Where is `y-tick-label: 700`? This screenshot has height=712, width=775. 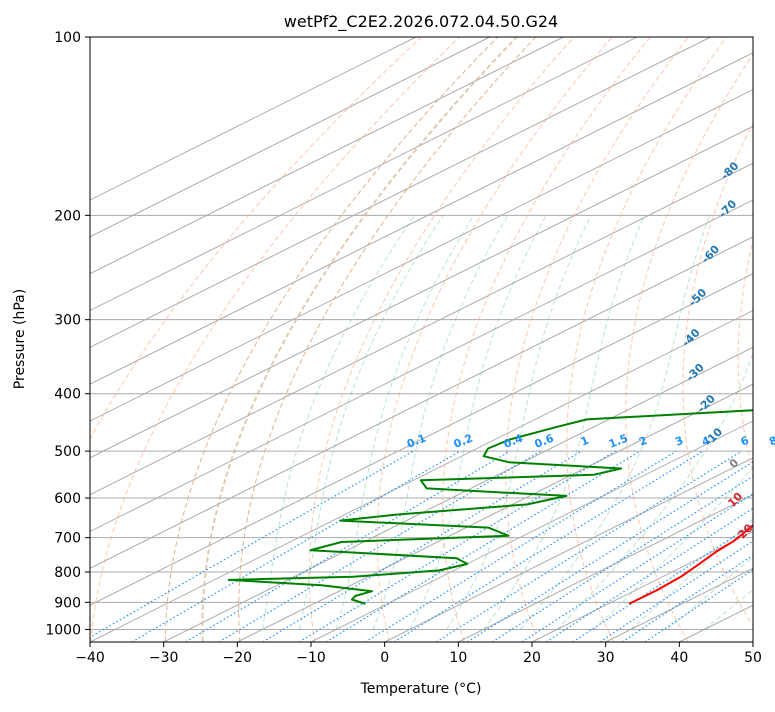 y-tick-label: 700 is located at coordinates (67, 539).